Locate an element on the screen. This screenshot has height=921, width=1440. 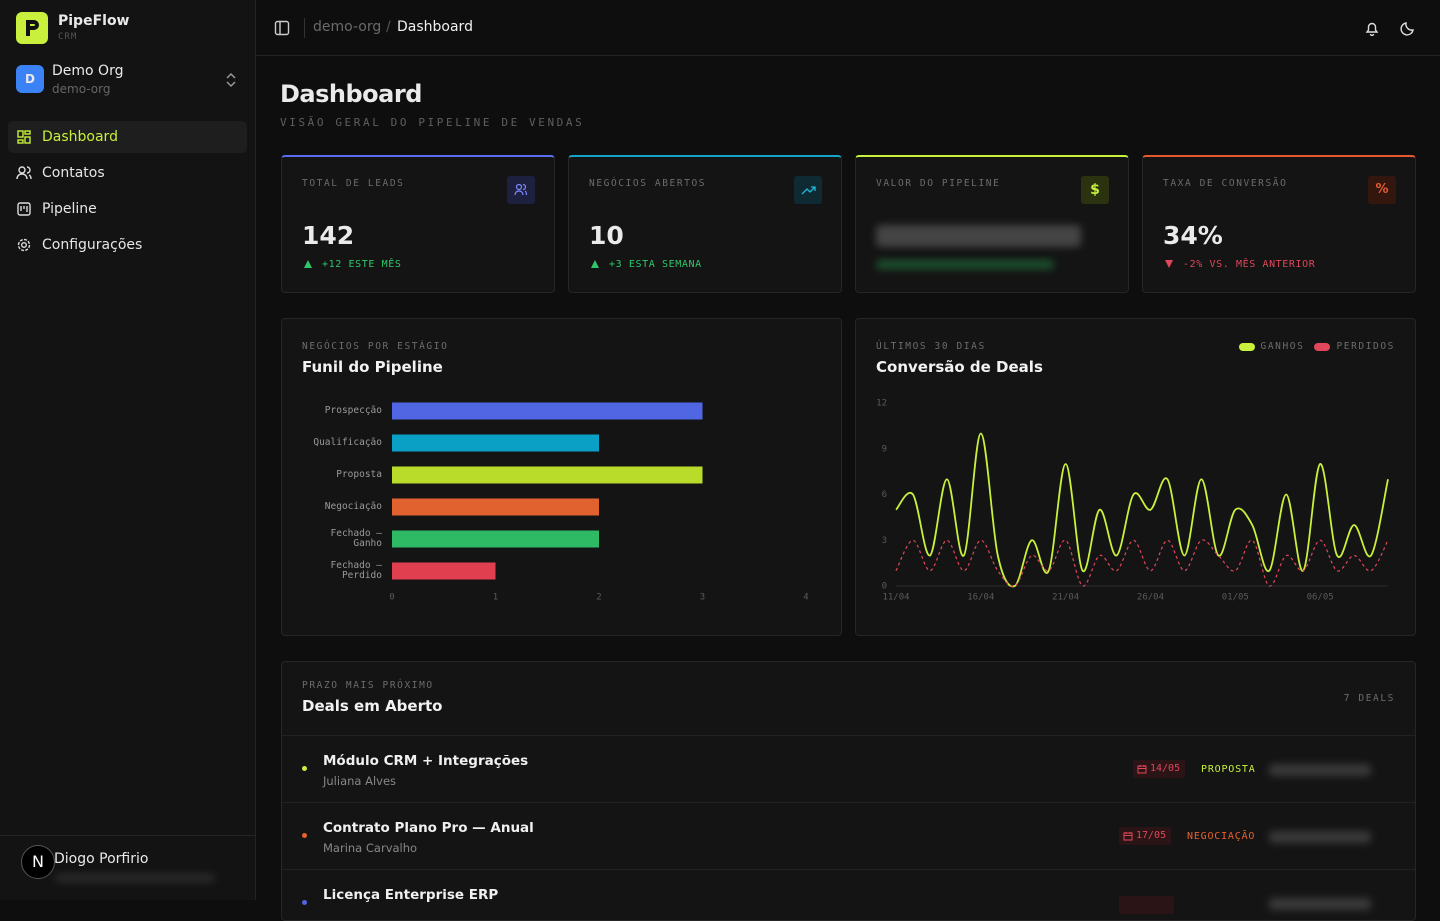
user-email-blurred is located at coordinates (135, 878).